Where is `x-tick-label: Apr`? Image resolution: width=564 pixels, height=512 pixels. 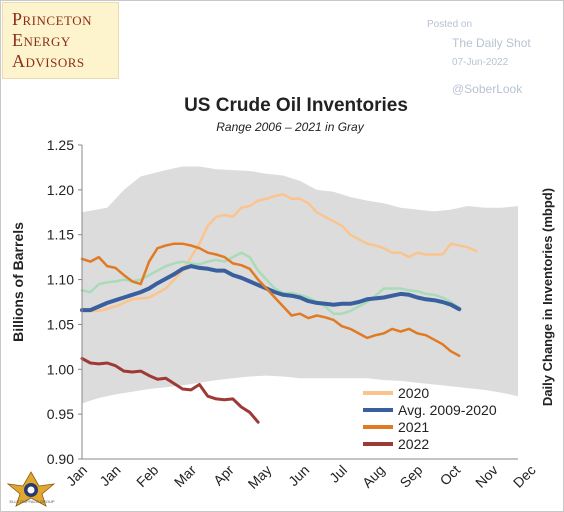
x-tick-label: Apr is located at coordinates (223, 475).